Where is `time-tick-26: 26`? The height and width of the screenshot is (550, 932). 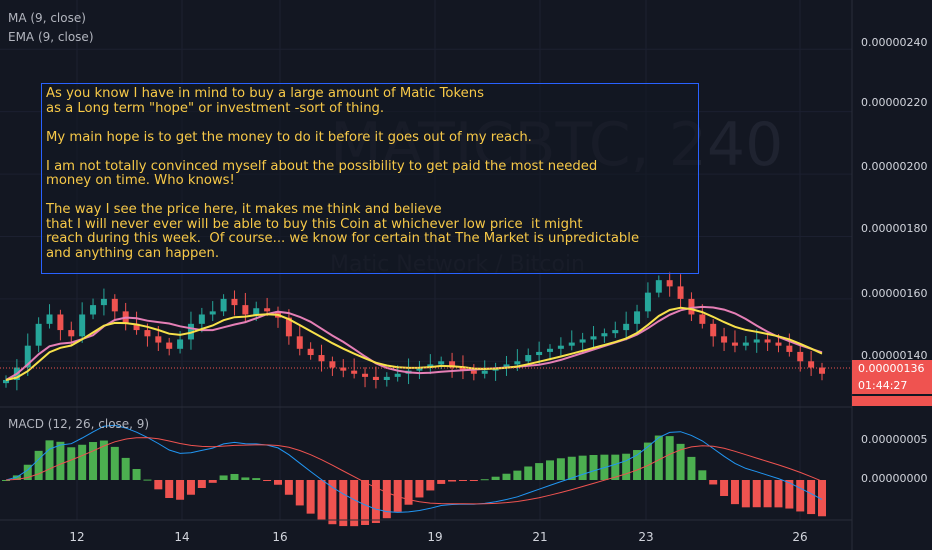 time-tick-26: 26 is located at coordinates (800, 537).